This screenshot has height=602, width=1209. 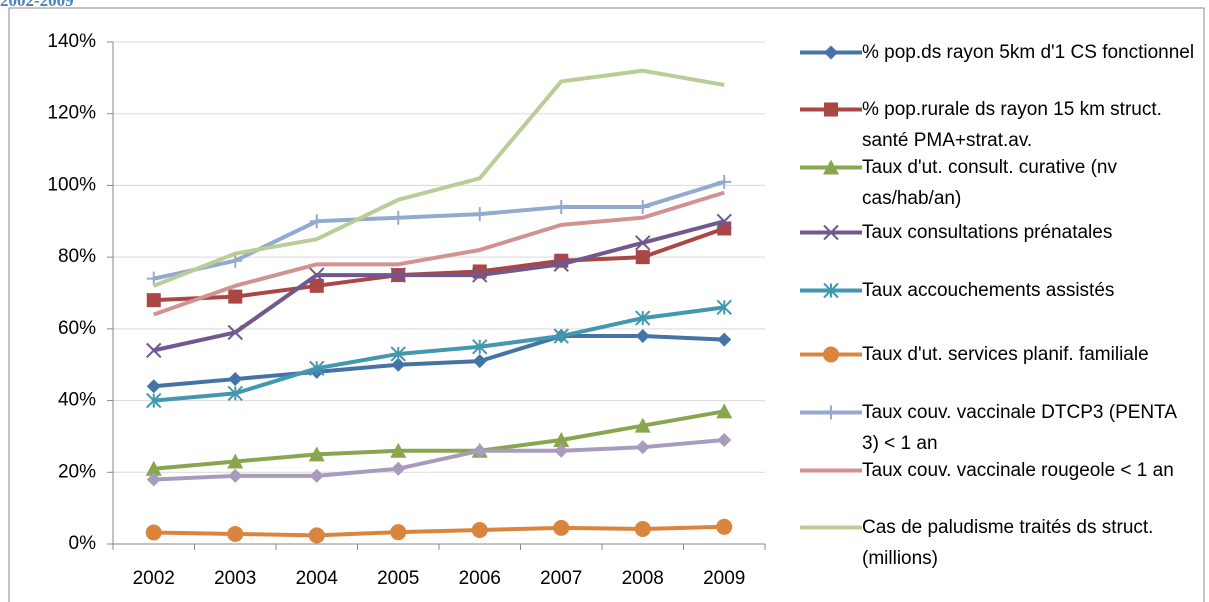 I want to click on x-tick-label: 2006, so click(x=480, y=578).